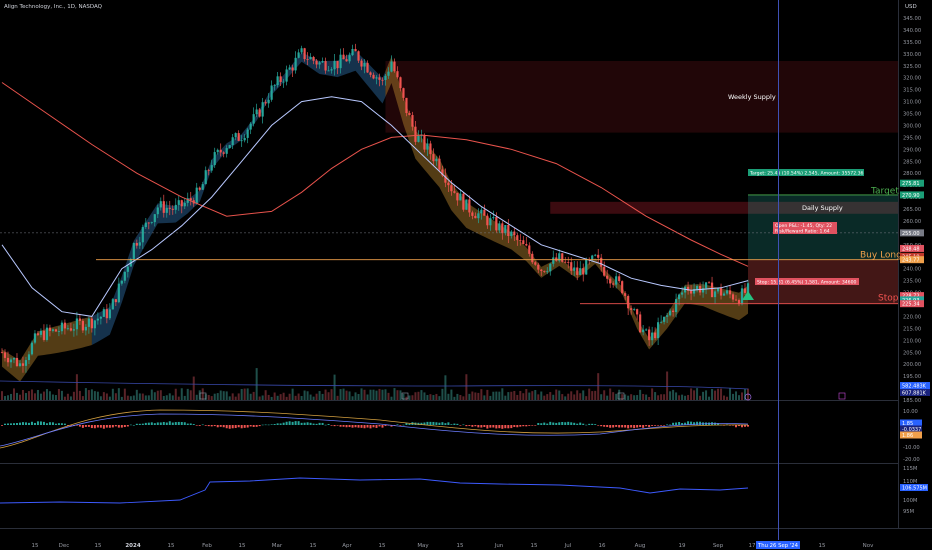 The image size is (932, 550). What do you see at coordinates (778, 545) in the screenshot?
I see `date-highlight-box` at bounding box center [778, 545].